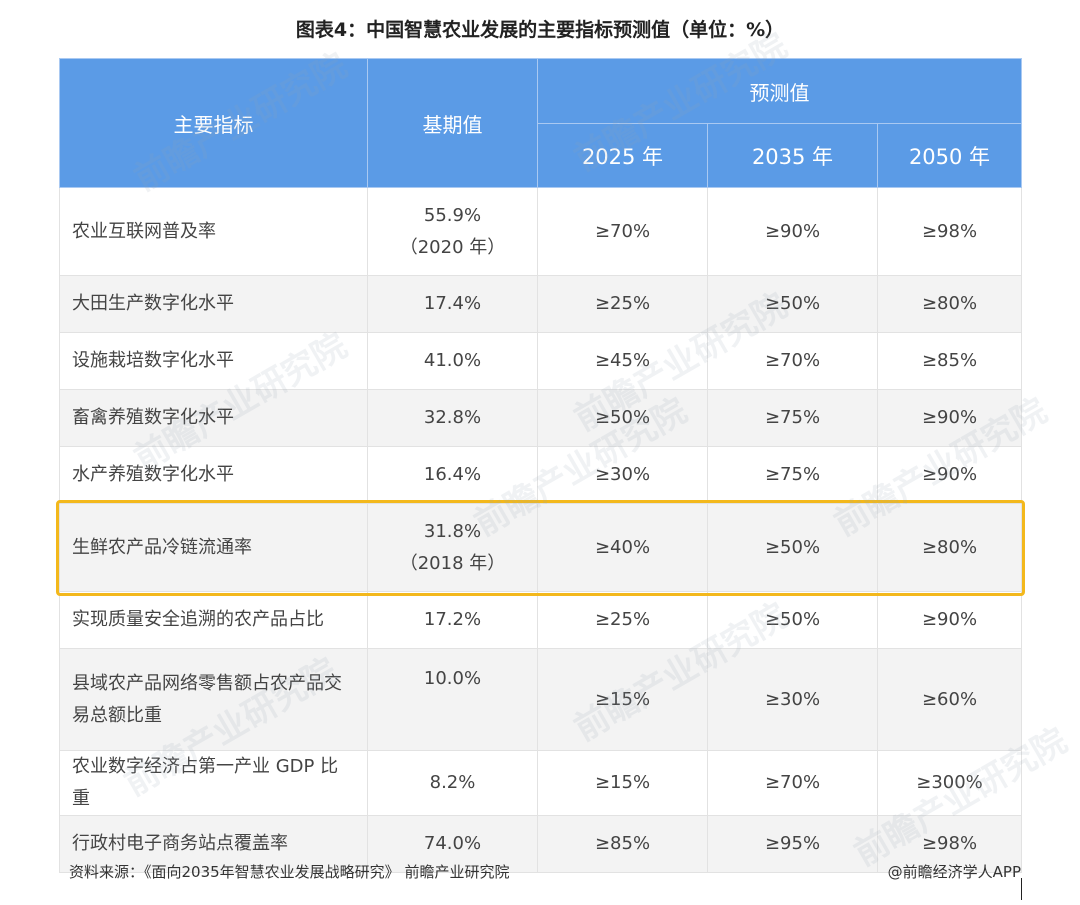  I want to click on row-base: 16.4%, so click(452, 475).